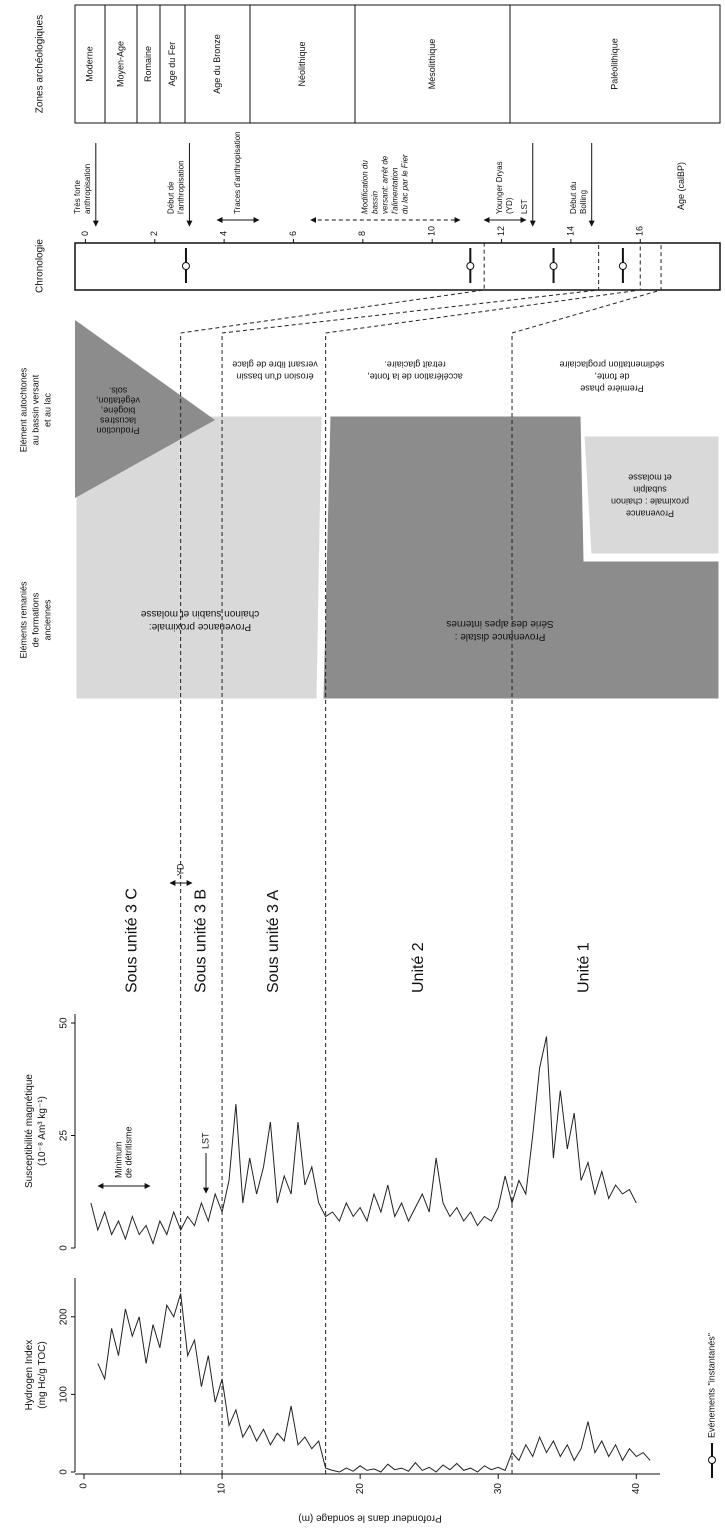 The image size is (725, 1538). I want to click on zone-label: Moderne, so click(89, 64).